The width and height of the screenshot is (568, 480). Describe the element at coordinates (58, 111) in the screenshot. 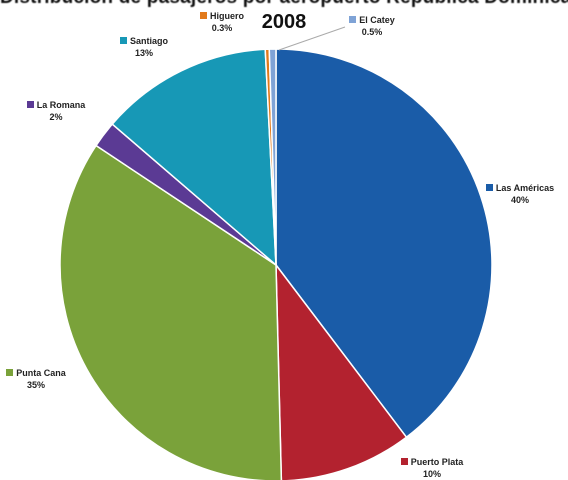

I see `slice-label-la-romana: La Romana 2%` at that location.